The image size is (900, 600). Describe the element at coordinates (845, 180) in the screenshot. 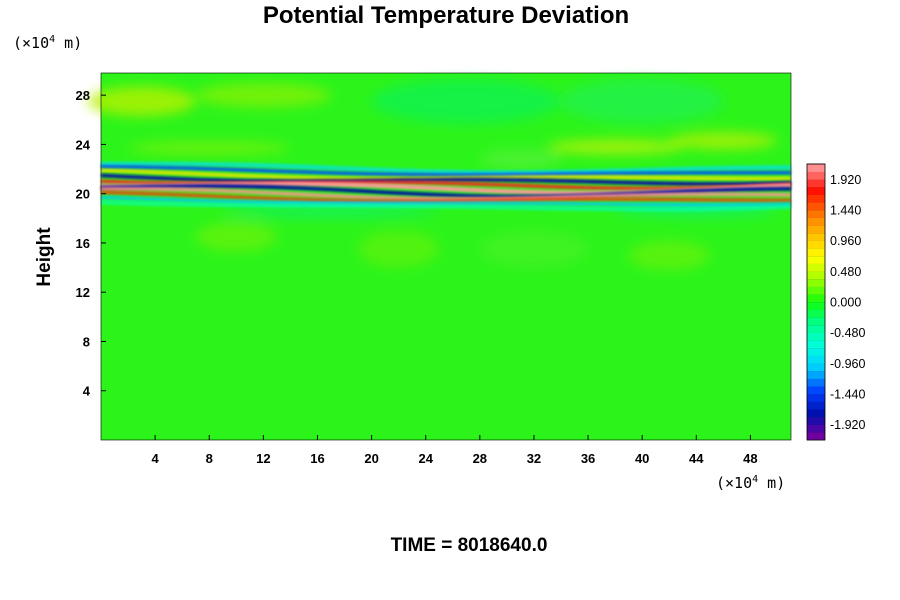

I see `colorbar-tick-label: 1.920` at that location.